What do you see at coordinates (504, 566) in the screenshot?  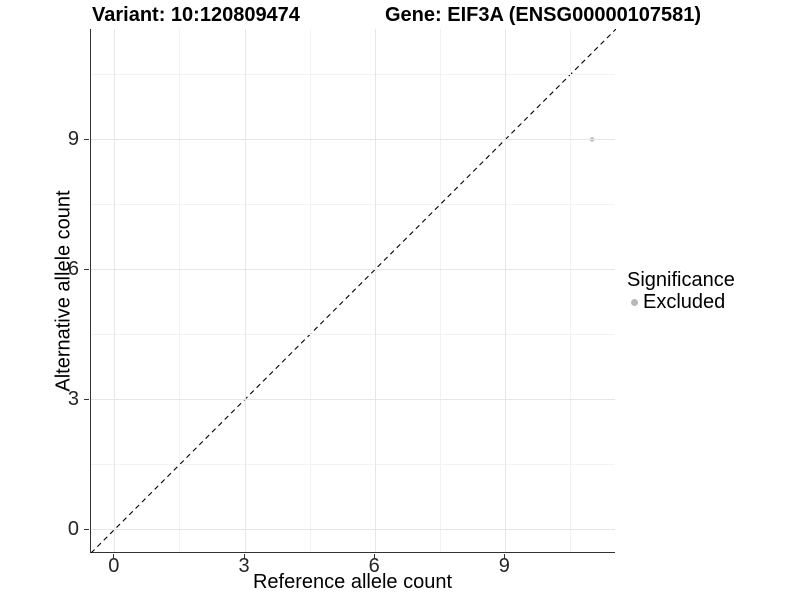 I see `x-tick-label: 9` at bounding box center [504, 566].